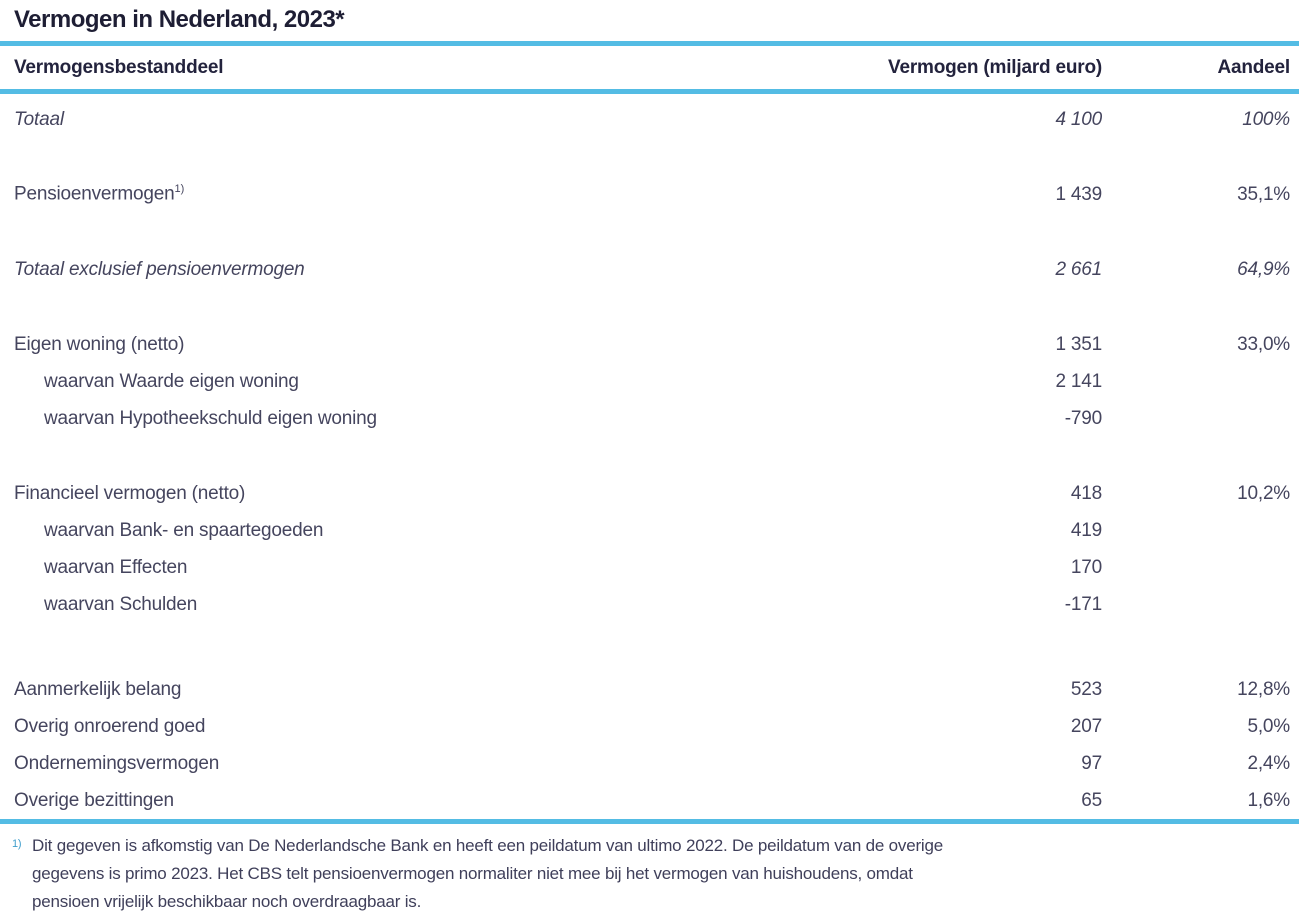 This screenshot has width=1299, height=915. What do you see at coordinates (1086, 726) in the screenshot?
I see `row-amount: 207` at bounding box center [1086, 726].